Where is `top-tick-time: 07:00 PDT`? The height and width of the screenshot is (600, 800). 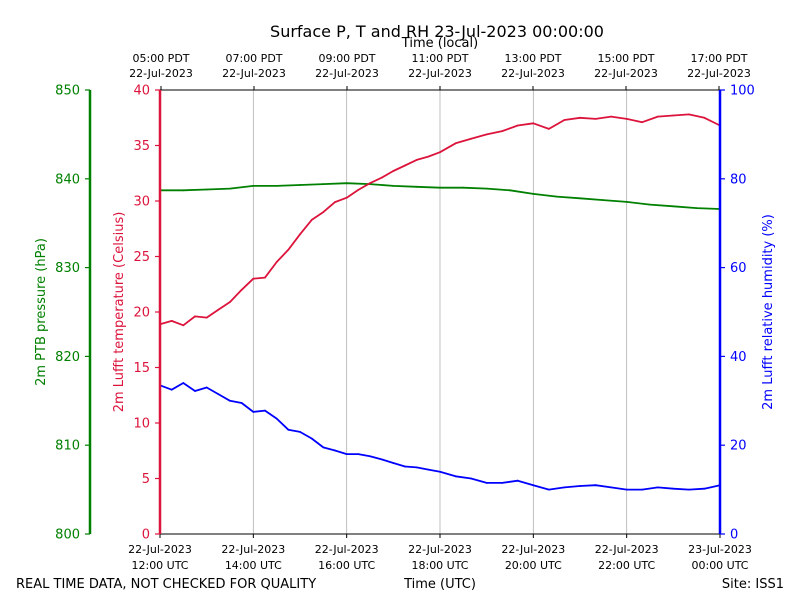 top-tick-time: 07:00 PDT is located at coordinates (253, 58).